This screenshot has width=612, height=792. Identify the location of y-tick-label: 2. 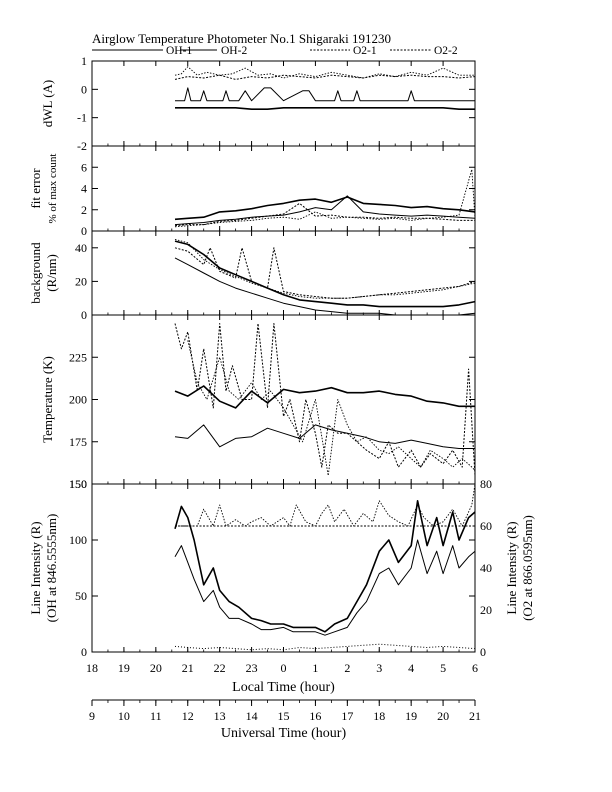
(84, 210).